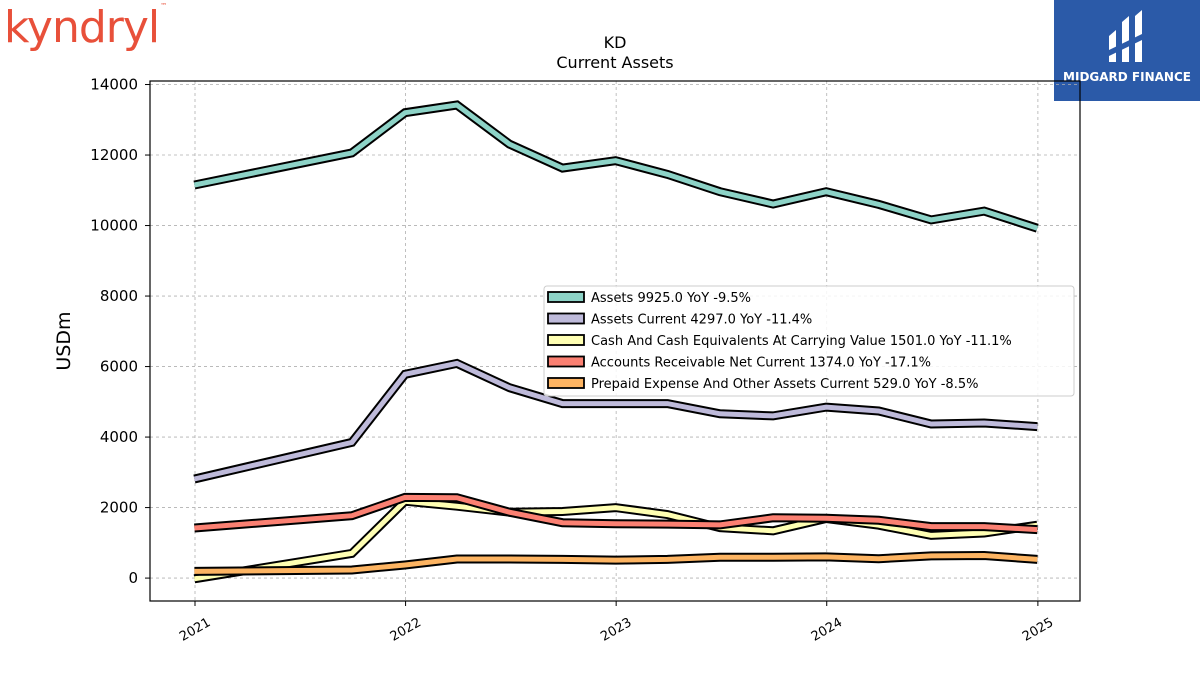 The image size is (1200, 675). I want to click on series-cash-and-cash-equivalents-at-carrying-value, so click(615, 540).